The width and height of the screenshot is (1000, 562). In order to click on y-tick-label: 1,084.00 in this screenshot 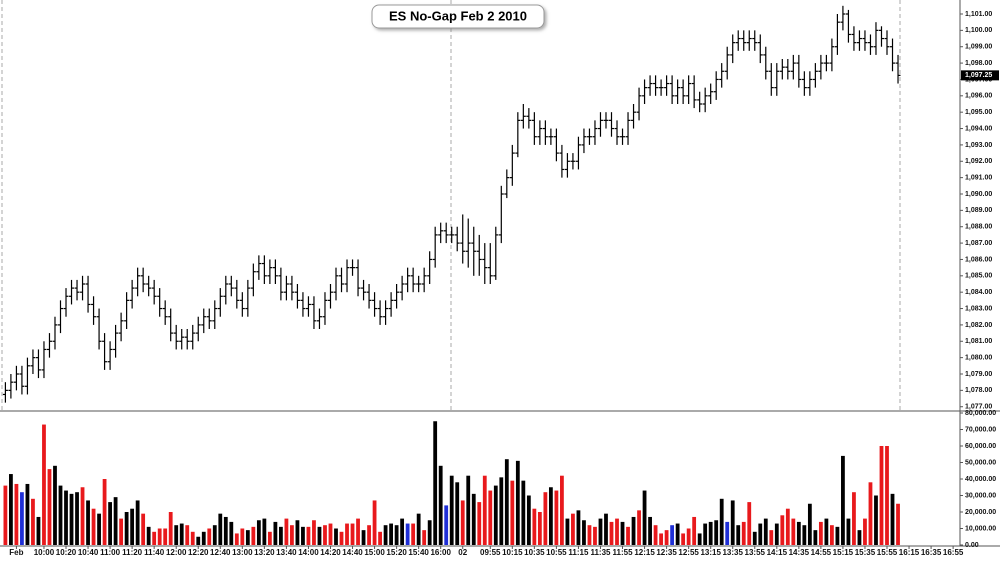, I will do `click(978, 292)`.